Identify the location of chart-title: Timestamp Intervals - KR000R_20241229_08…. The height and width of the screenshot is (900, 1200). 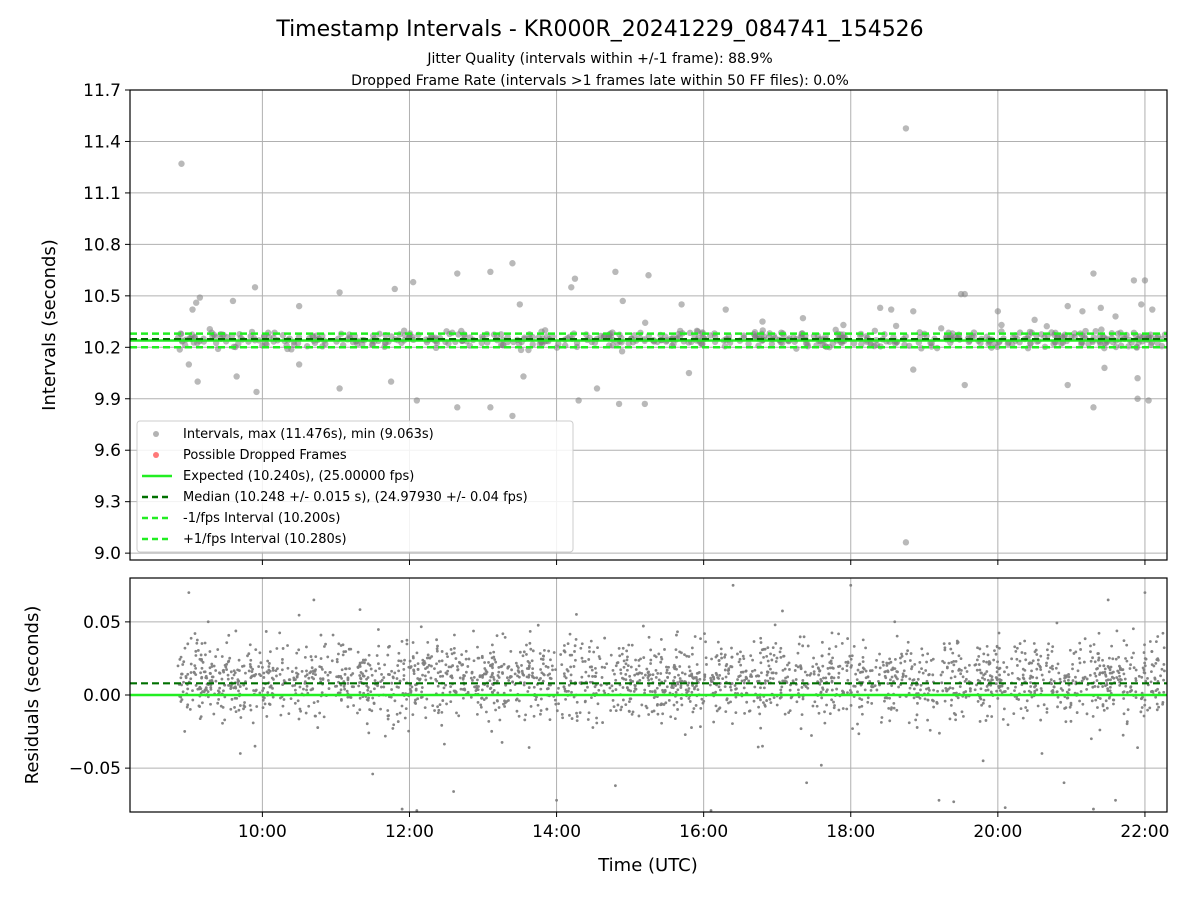
(599, 29).